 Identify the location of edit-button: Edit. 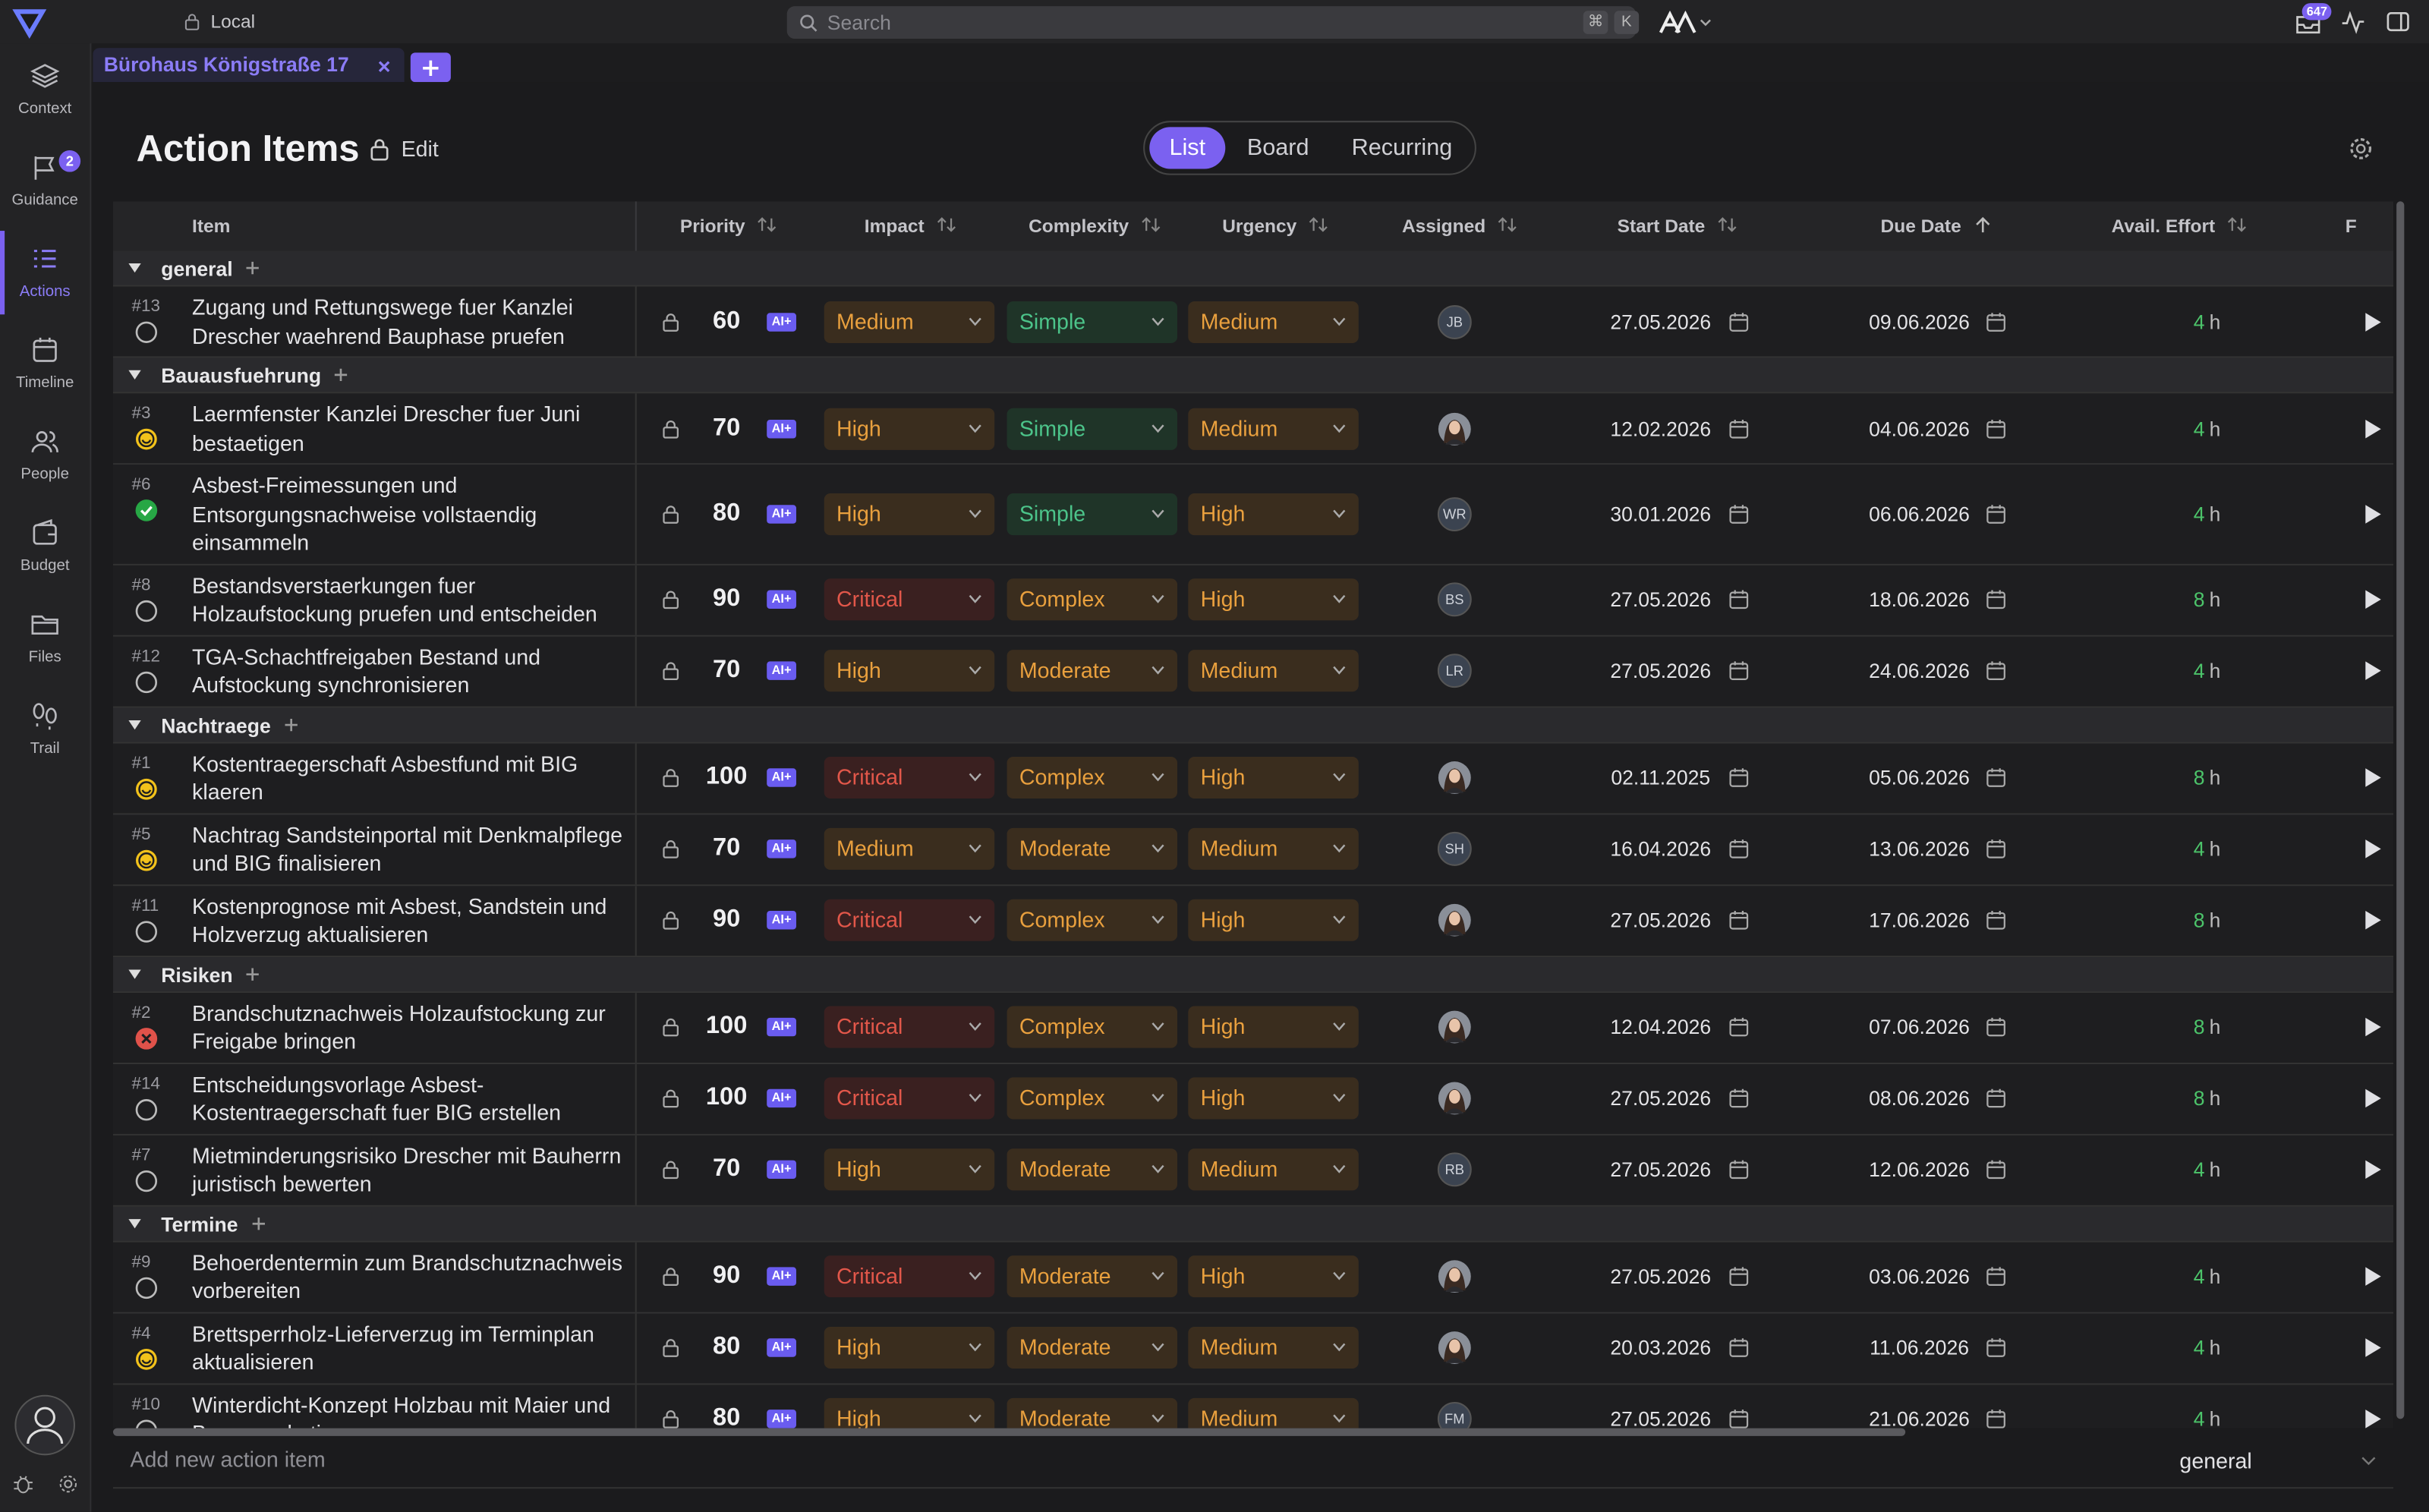
(420, 149).